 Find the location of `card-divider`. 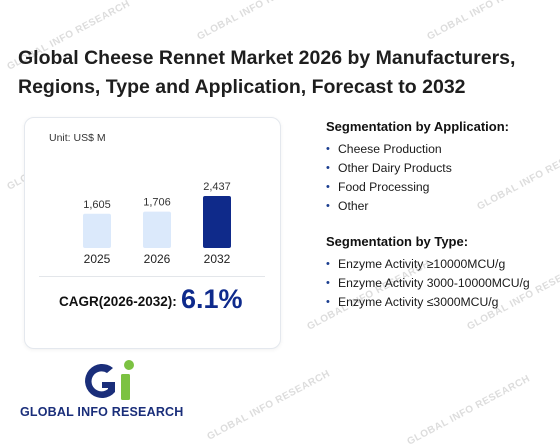

card-divider is located at coordinates (152, 276).